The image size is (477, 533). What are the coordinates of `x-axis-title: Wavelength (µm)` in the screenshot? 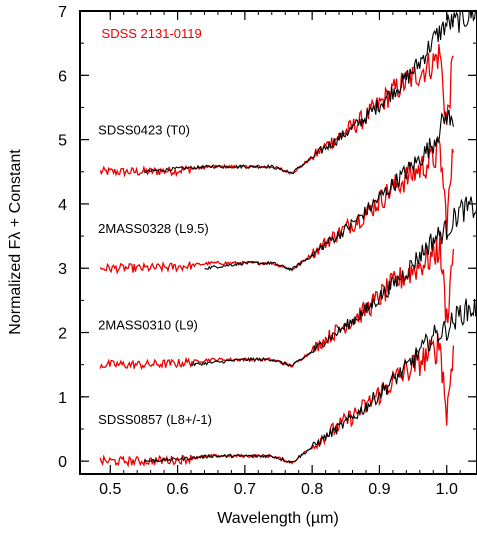 It's located at (278, 518).